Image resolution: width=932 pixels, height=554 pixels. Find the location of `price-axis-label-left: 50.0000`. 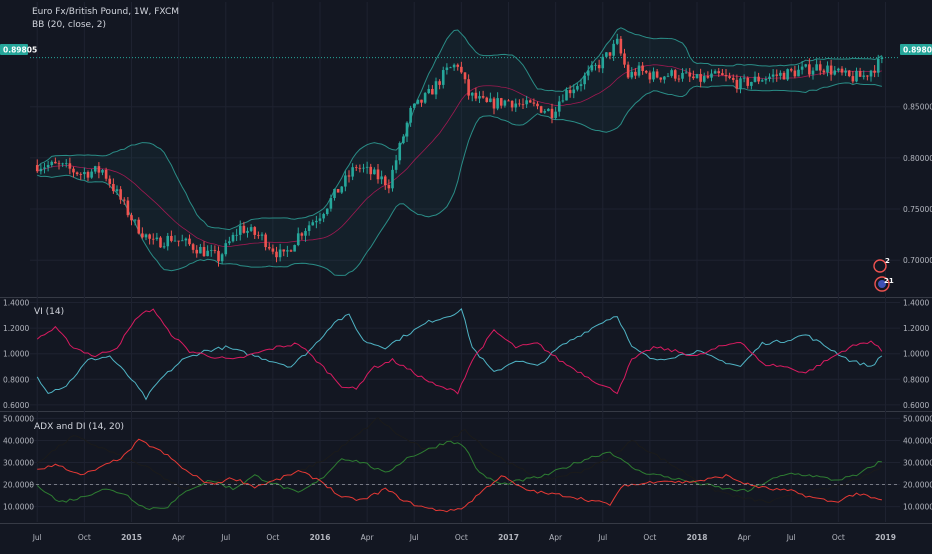

price-axis-label-left: 50.0000 is located at coordinates (18, 418).